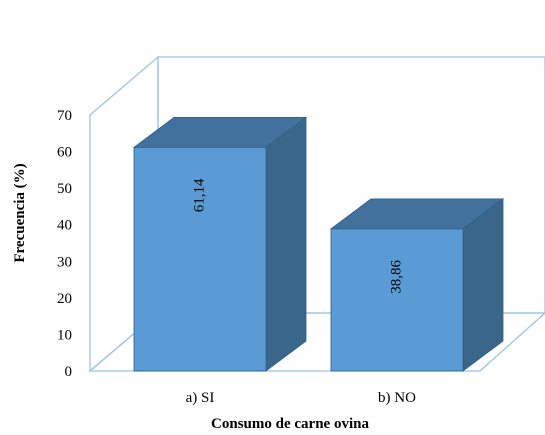 The width and height of the screenshot is (545, 435). I want to click on y-tick-label: 40, so click(64, 226).